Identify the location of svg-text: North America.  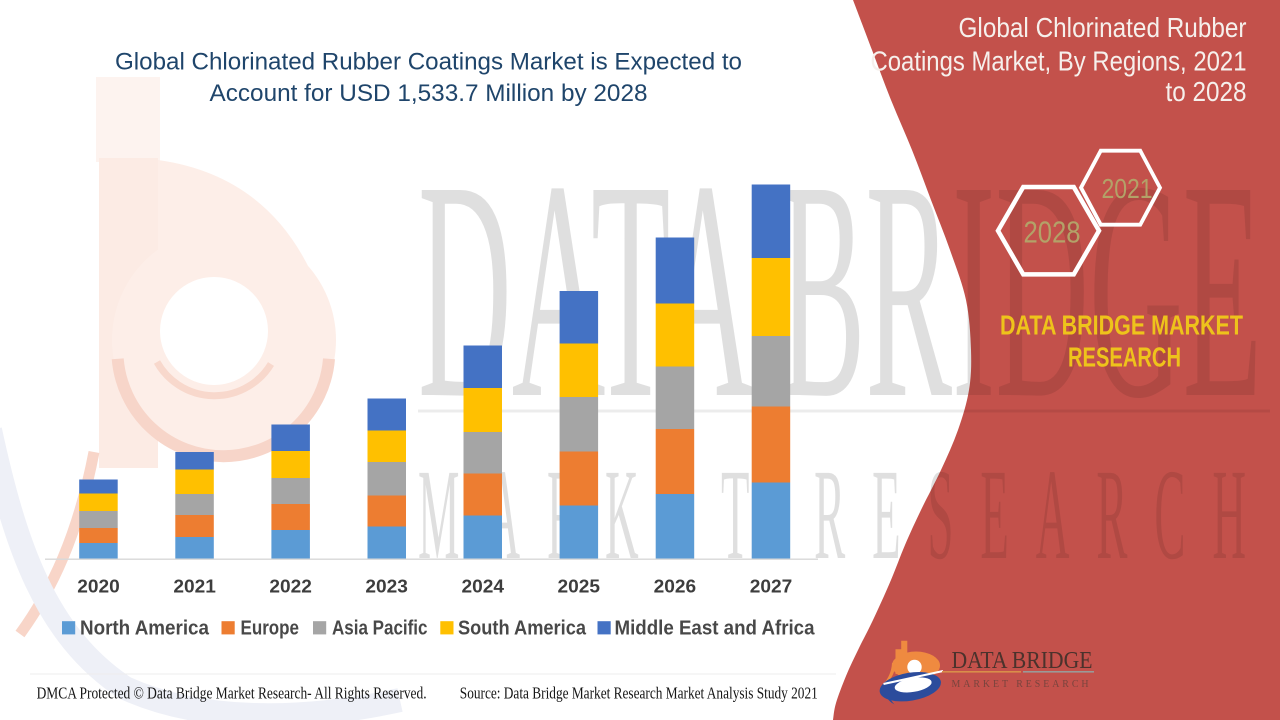
(145, 629).